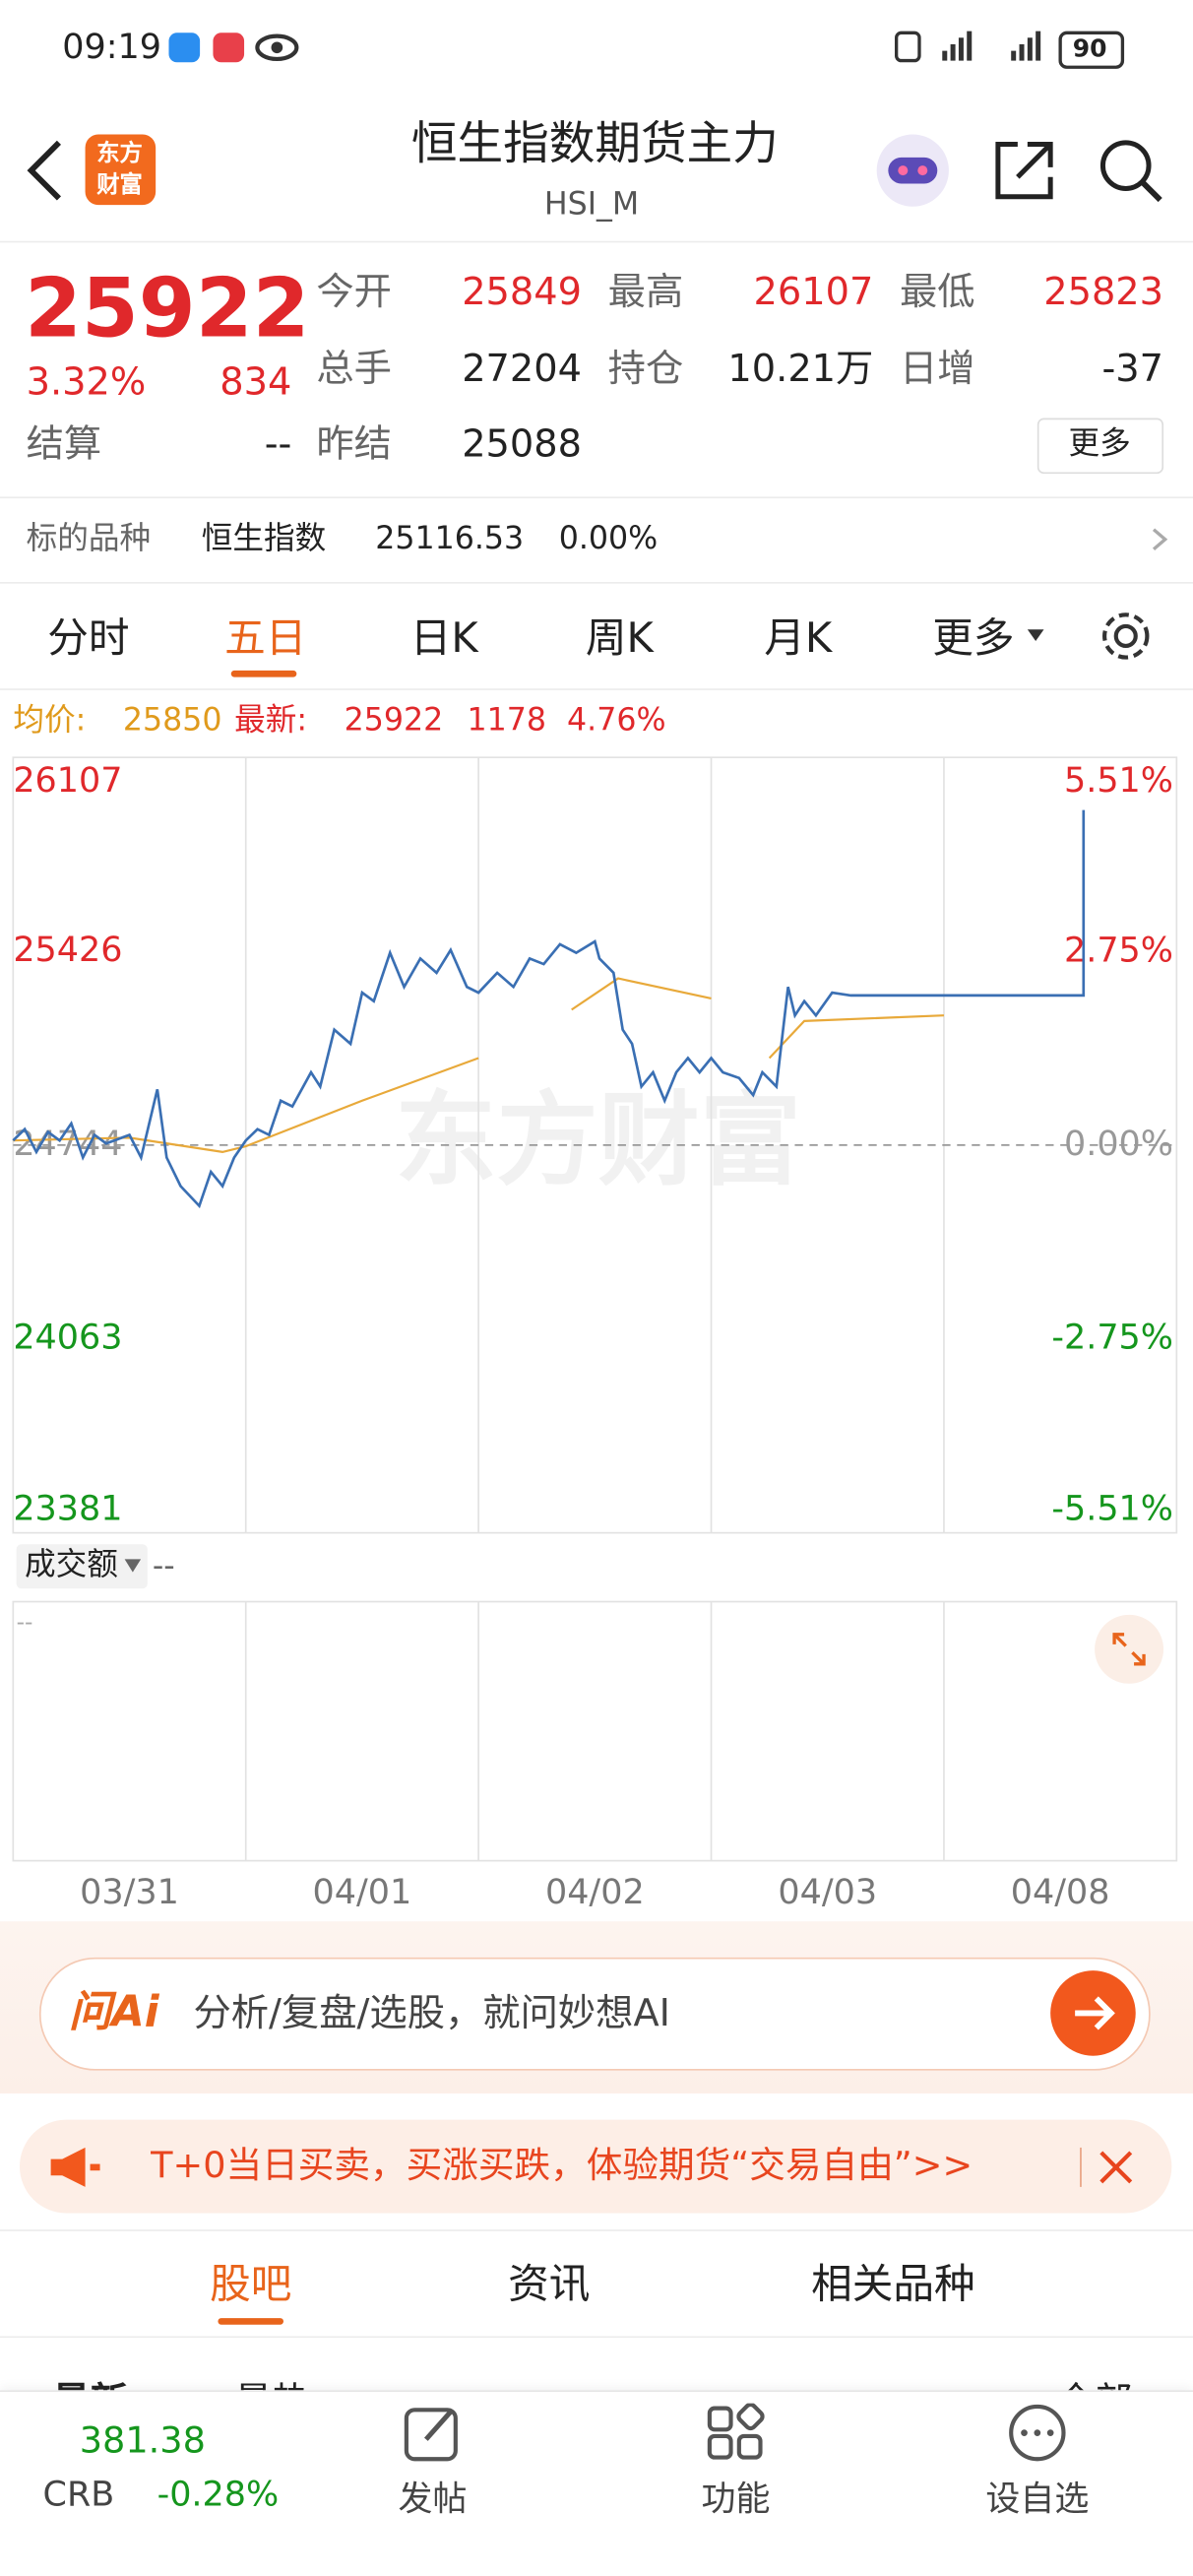  I want to click on y-tick-label: 23381, so click(67, 1508).